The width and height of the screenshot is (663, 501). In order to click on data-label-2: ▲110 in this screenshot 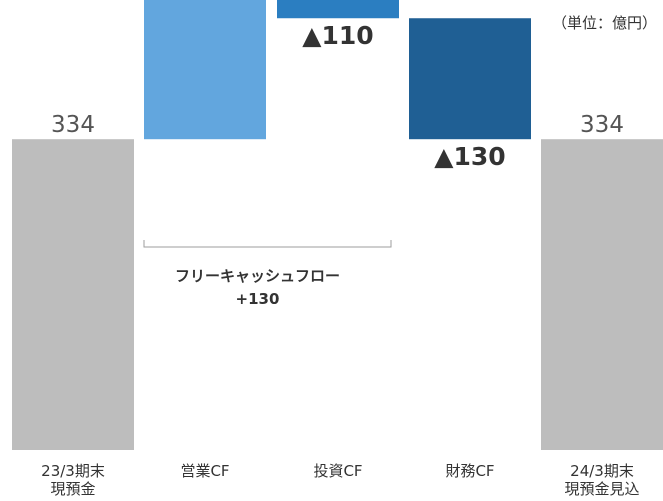, I will do `click(337, 35)`.